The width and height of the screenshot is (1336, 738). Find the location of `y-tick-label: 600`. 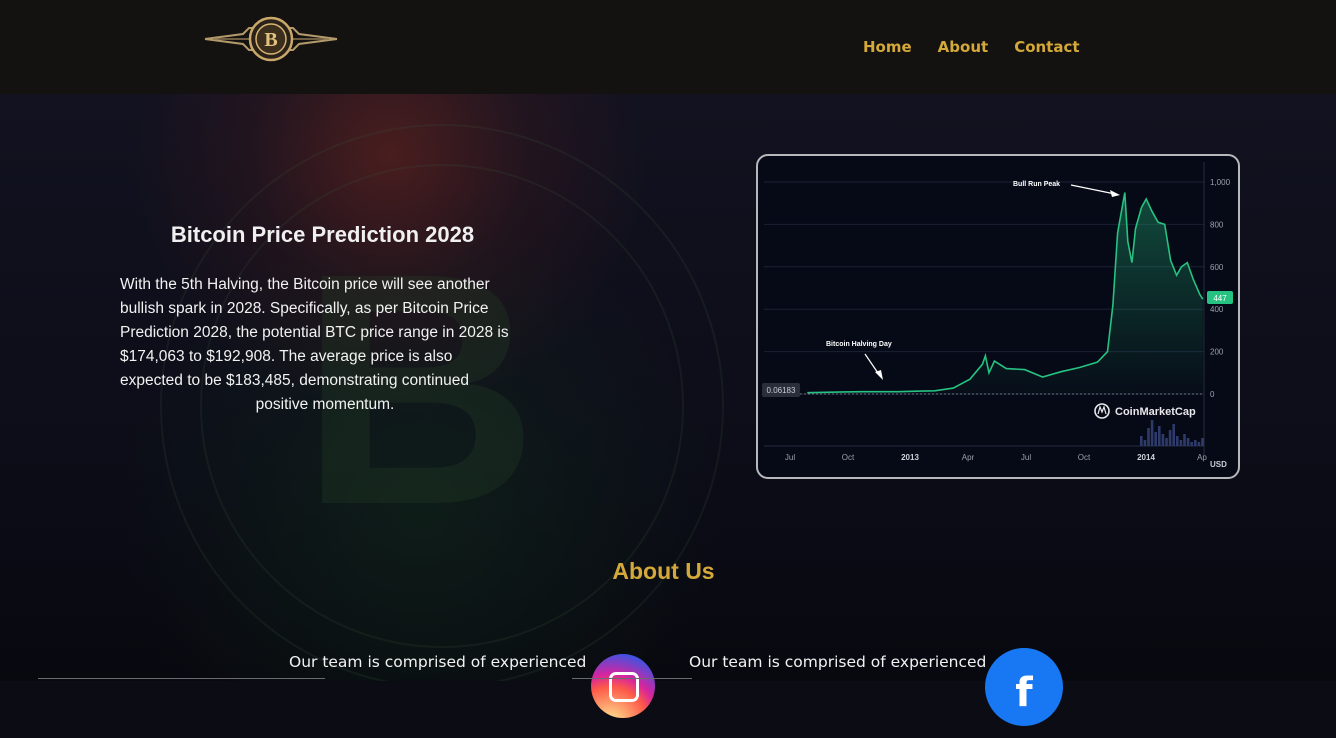

y-tick-label: 600 is located at coordinates (1217, 267).